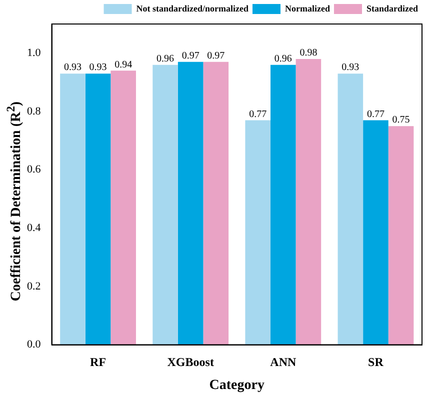 This screenshot has height=402, width=432. What do you see at coordinates (401, 120) in the screenshot?
I see `data-label: 0.75` at bounding box center [401, 120].